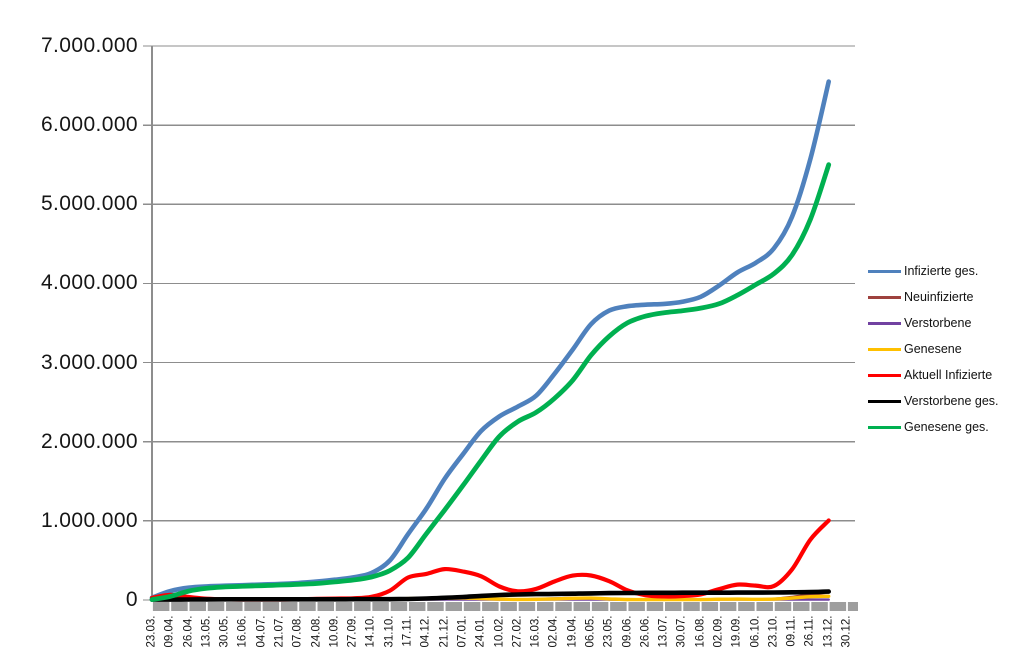  What do you see at coordinates (89, 125) in the screenshot?
I see `y-axis-label: 6.000.000` at bounding box center [89, 125].